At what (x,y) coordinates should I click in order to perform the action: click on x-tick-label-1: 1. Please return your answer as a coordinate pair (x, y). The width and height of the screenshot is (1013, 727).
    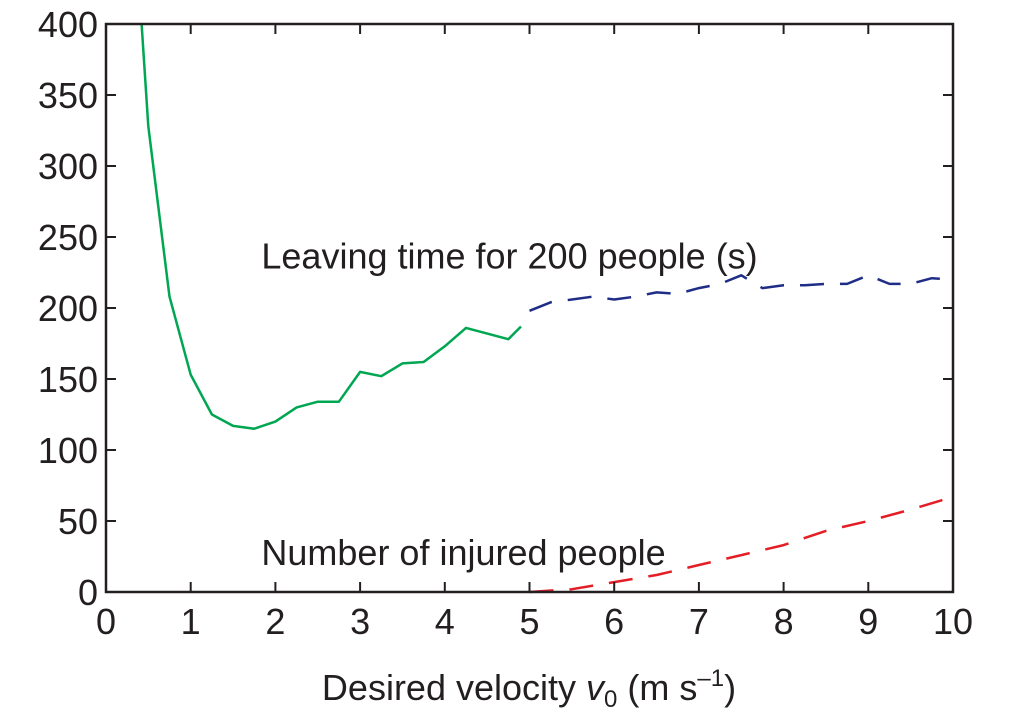
    Looking at the image, I should click on (191, 621).